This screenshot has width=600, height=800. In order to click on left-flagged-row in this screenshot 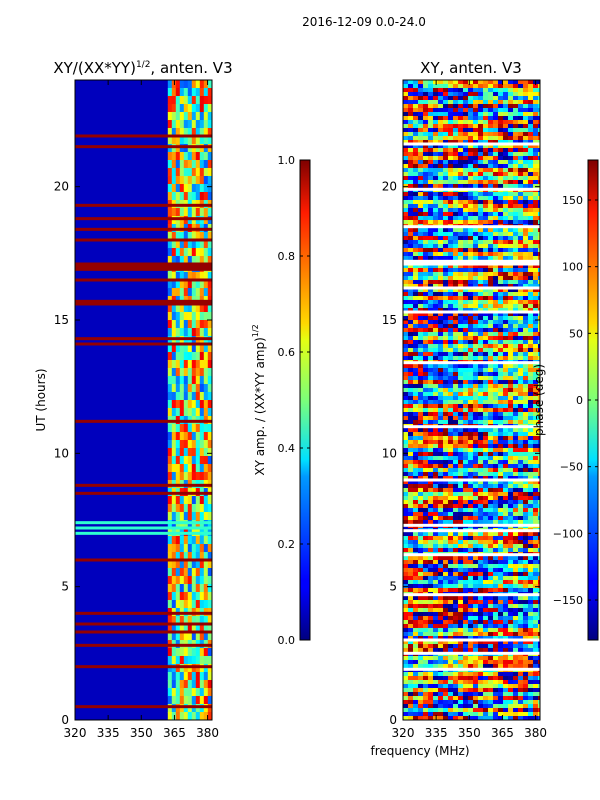, I will do `click(143, 560)`.